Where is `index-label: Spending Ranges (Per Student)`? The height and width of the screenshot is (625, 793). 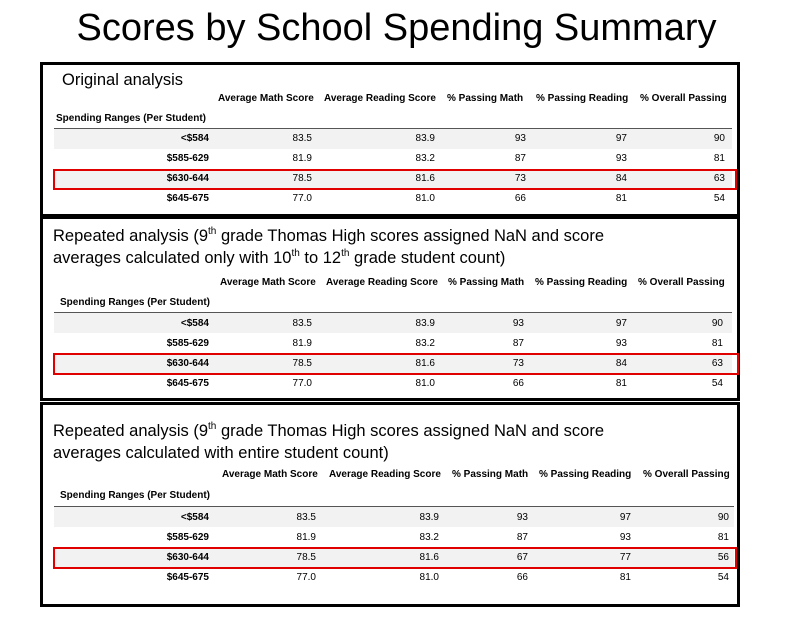 index-label: Spending Ranges (Per Student) is located at coordinates (135, 302).